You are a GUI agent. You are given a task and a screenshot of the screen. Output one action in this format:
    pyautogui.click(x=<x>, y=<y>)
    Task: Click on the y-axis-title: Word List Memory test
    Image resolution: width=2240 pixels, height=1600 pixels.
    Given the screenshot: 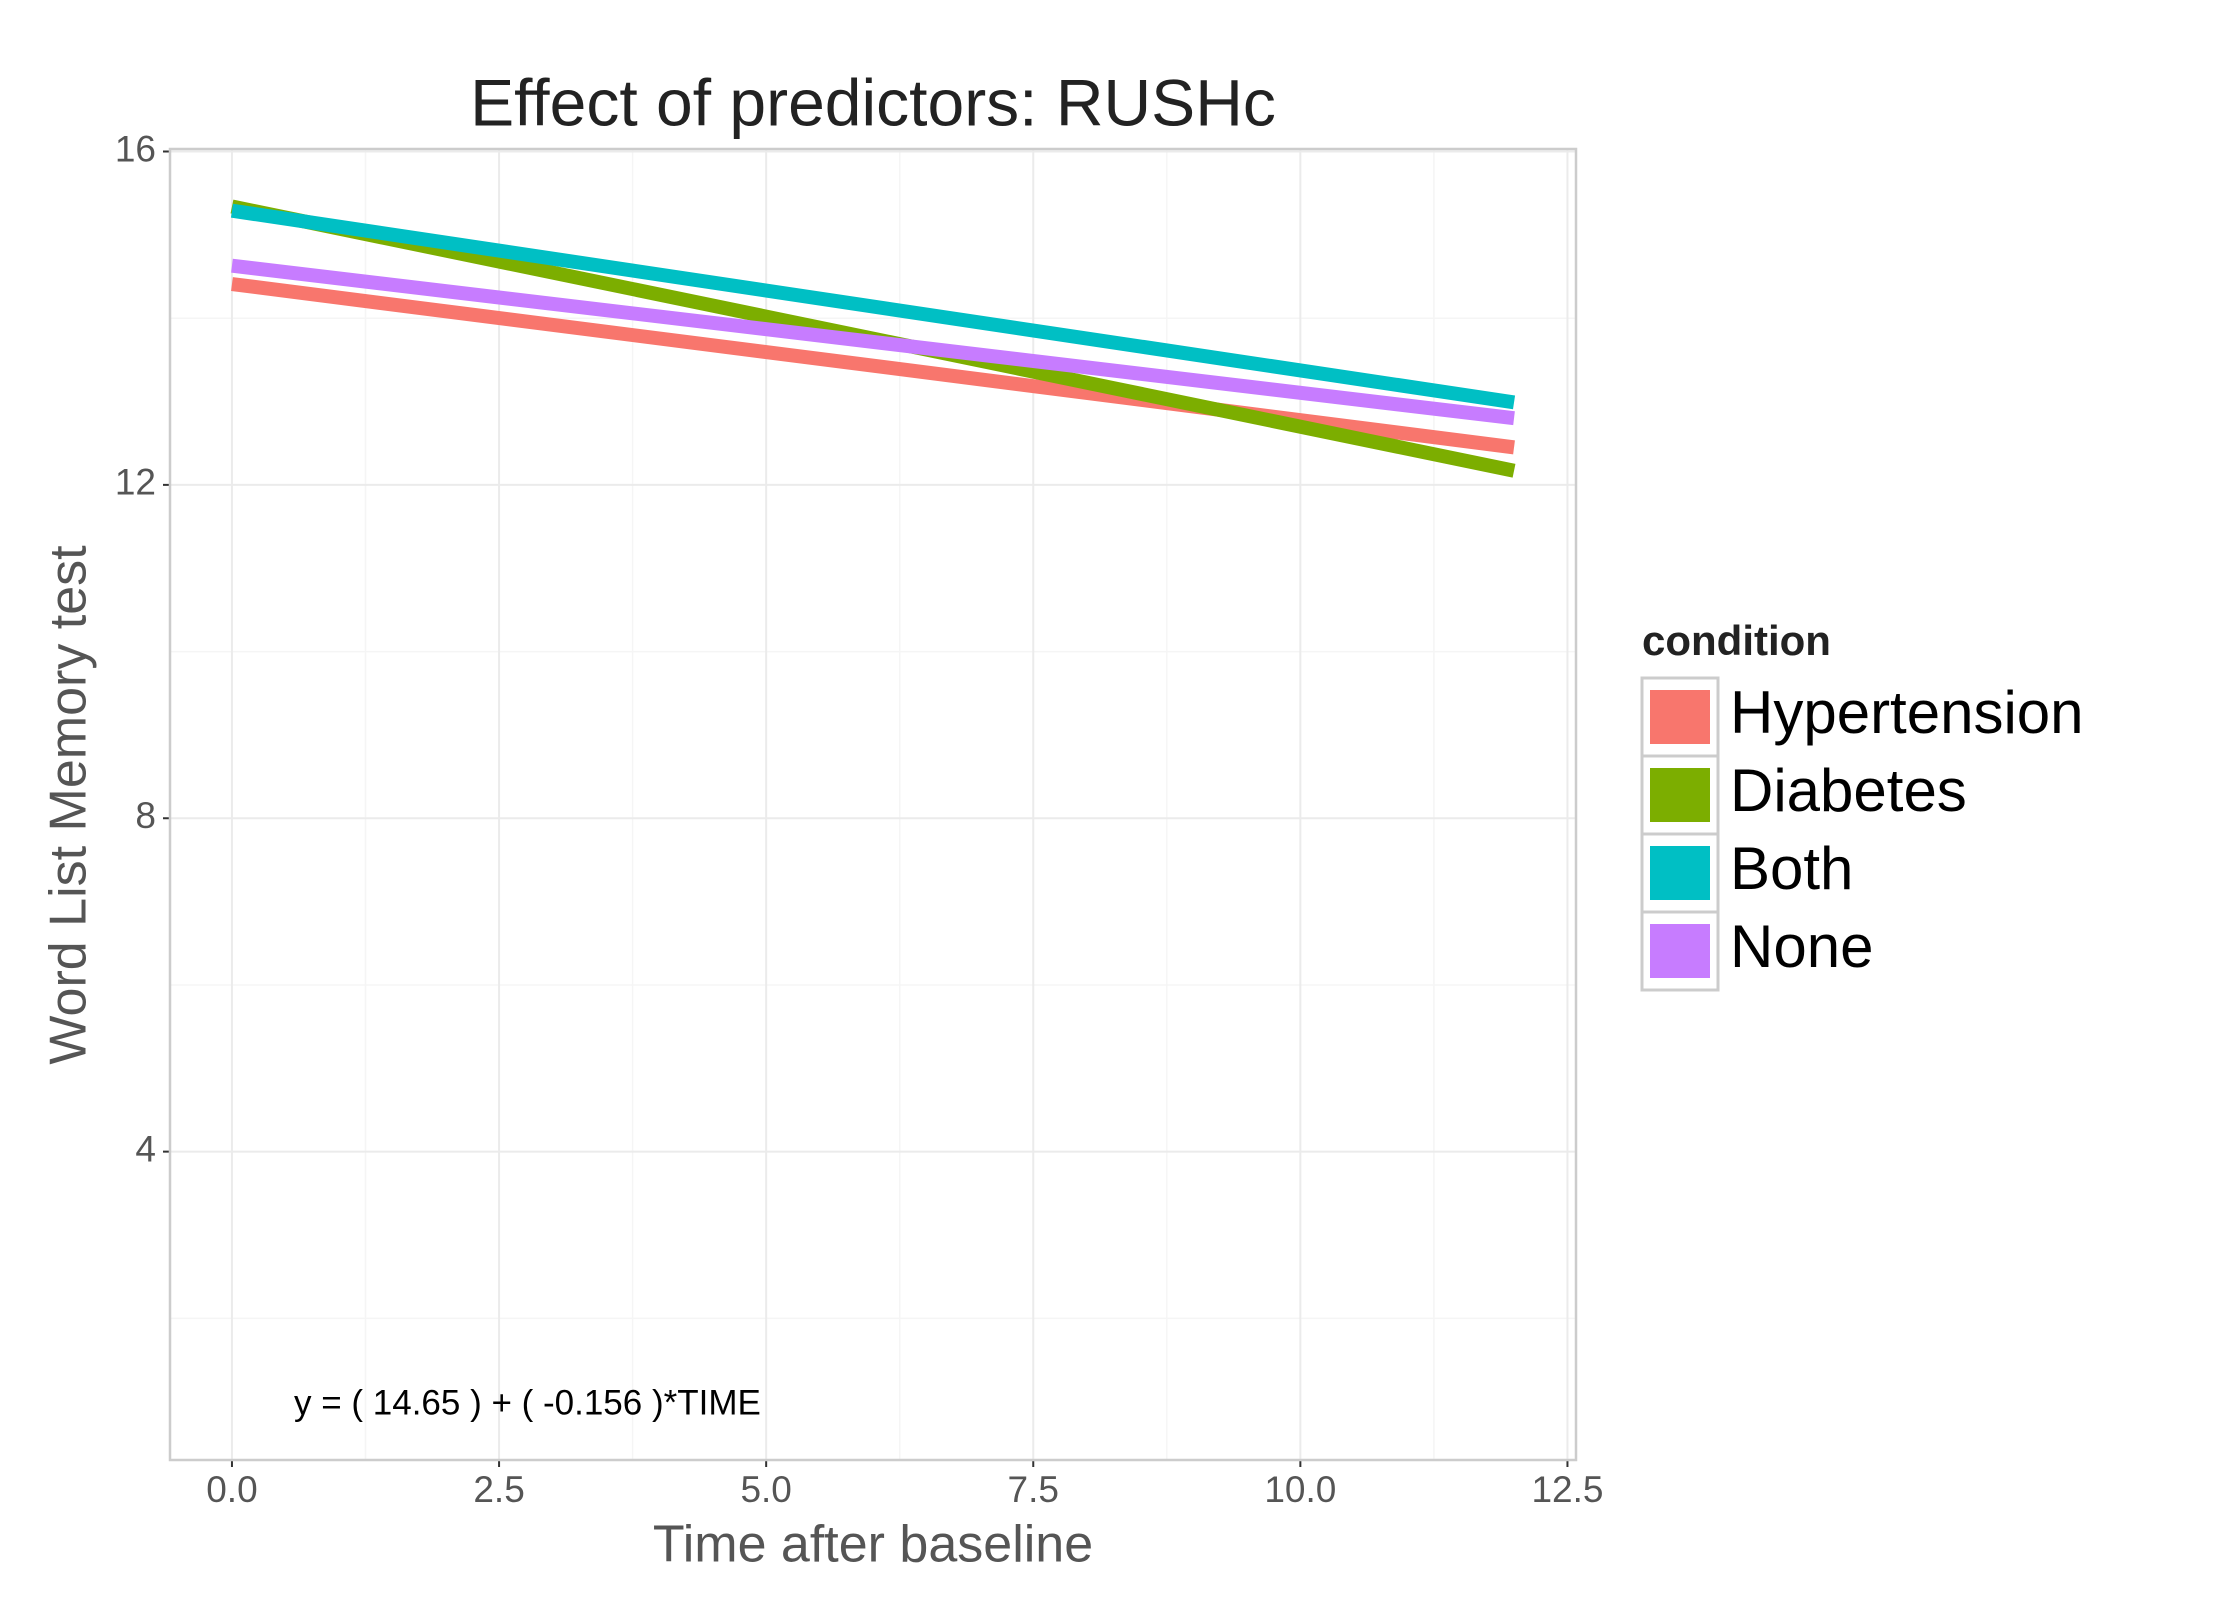 What is the action you would take?
    pyautogui.click(x=69, y=805)
    